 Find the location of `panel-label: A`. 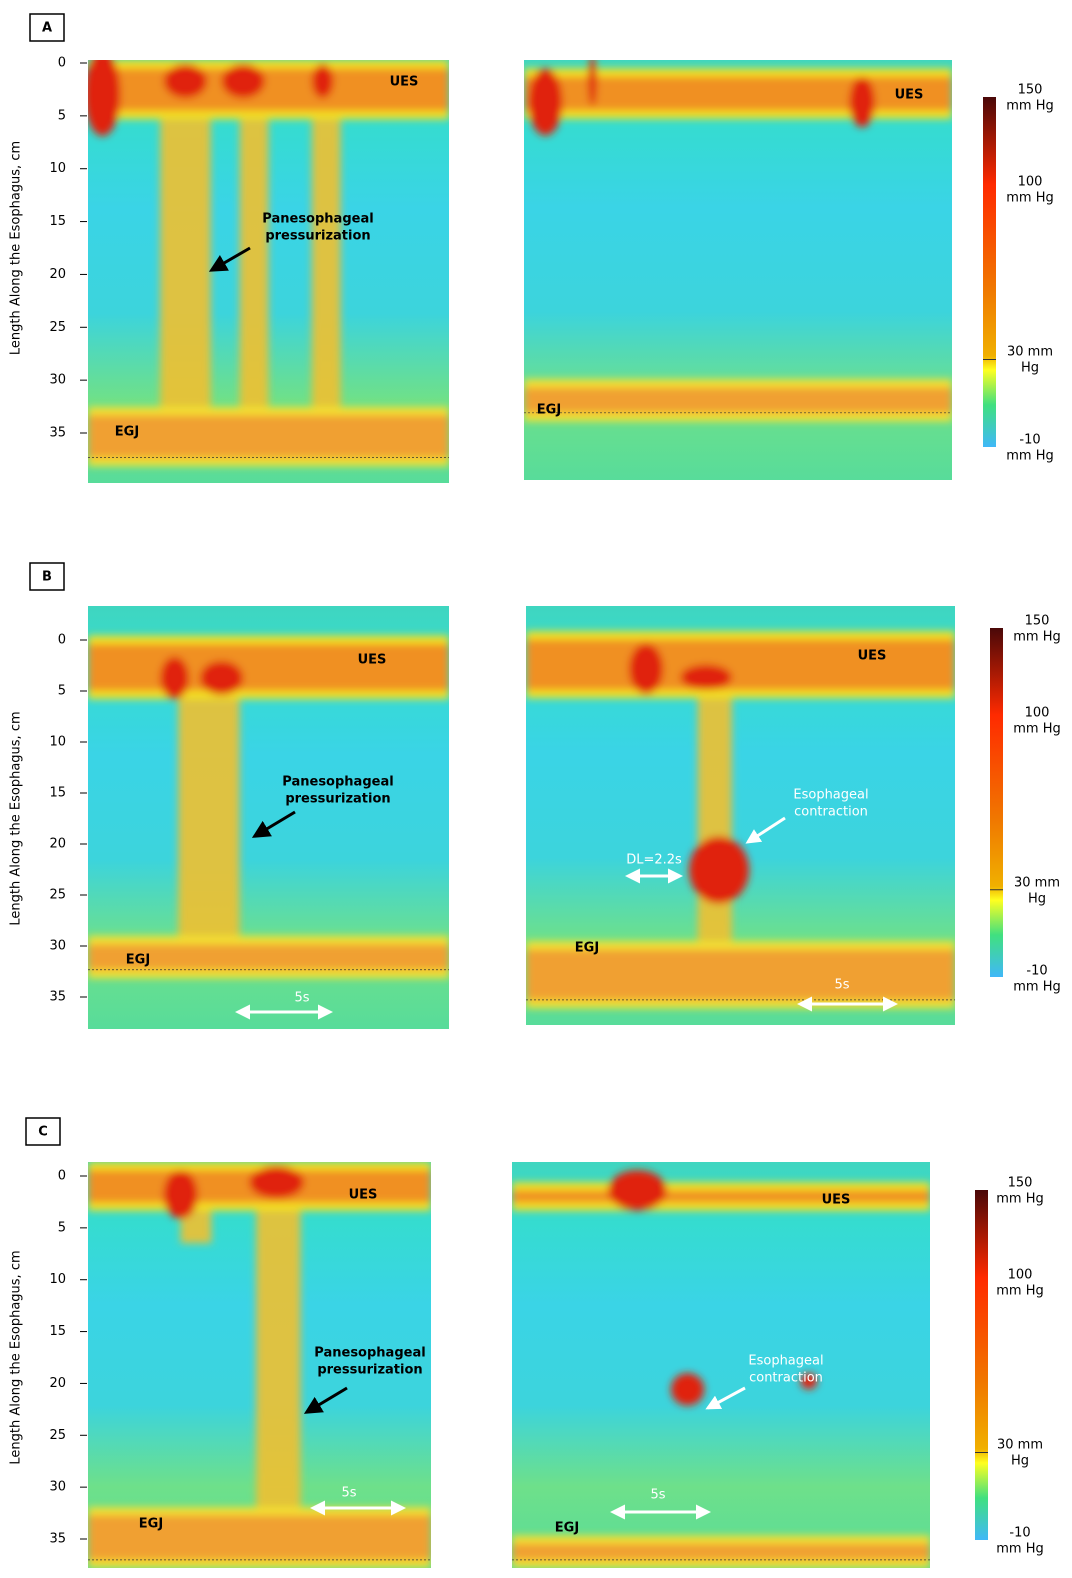

panel-label: A is located at coordinates (47, 28).